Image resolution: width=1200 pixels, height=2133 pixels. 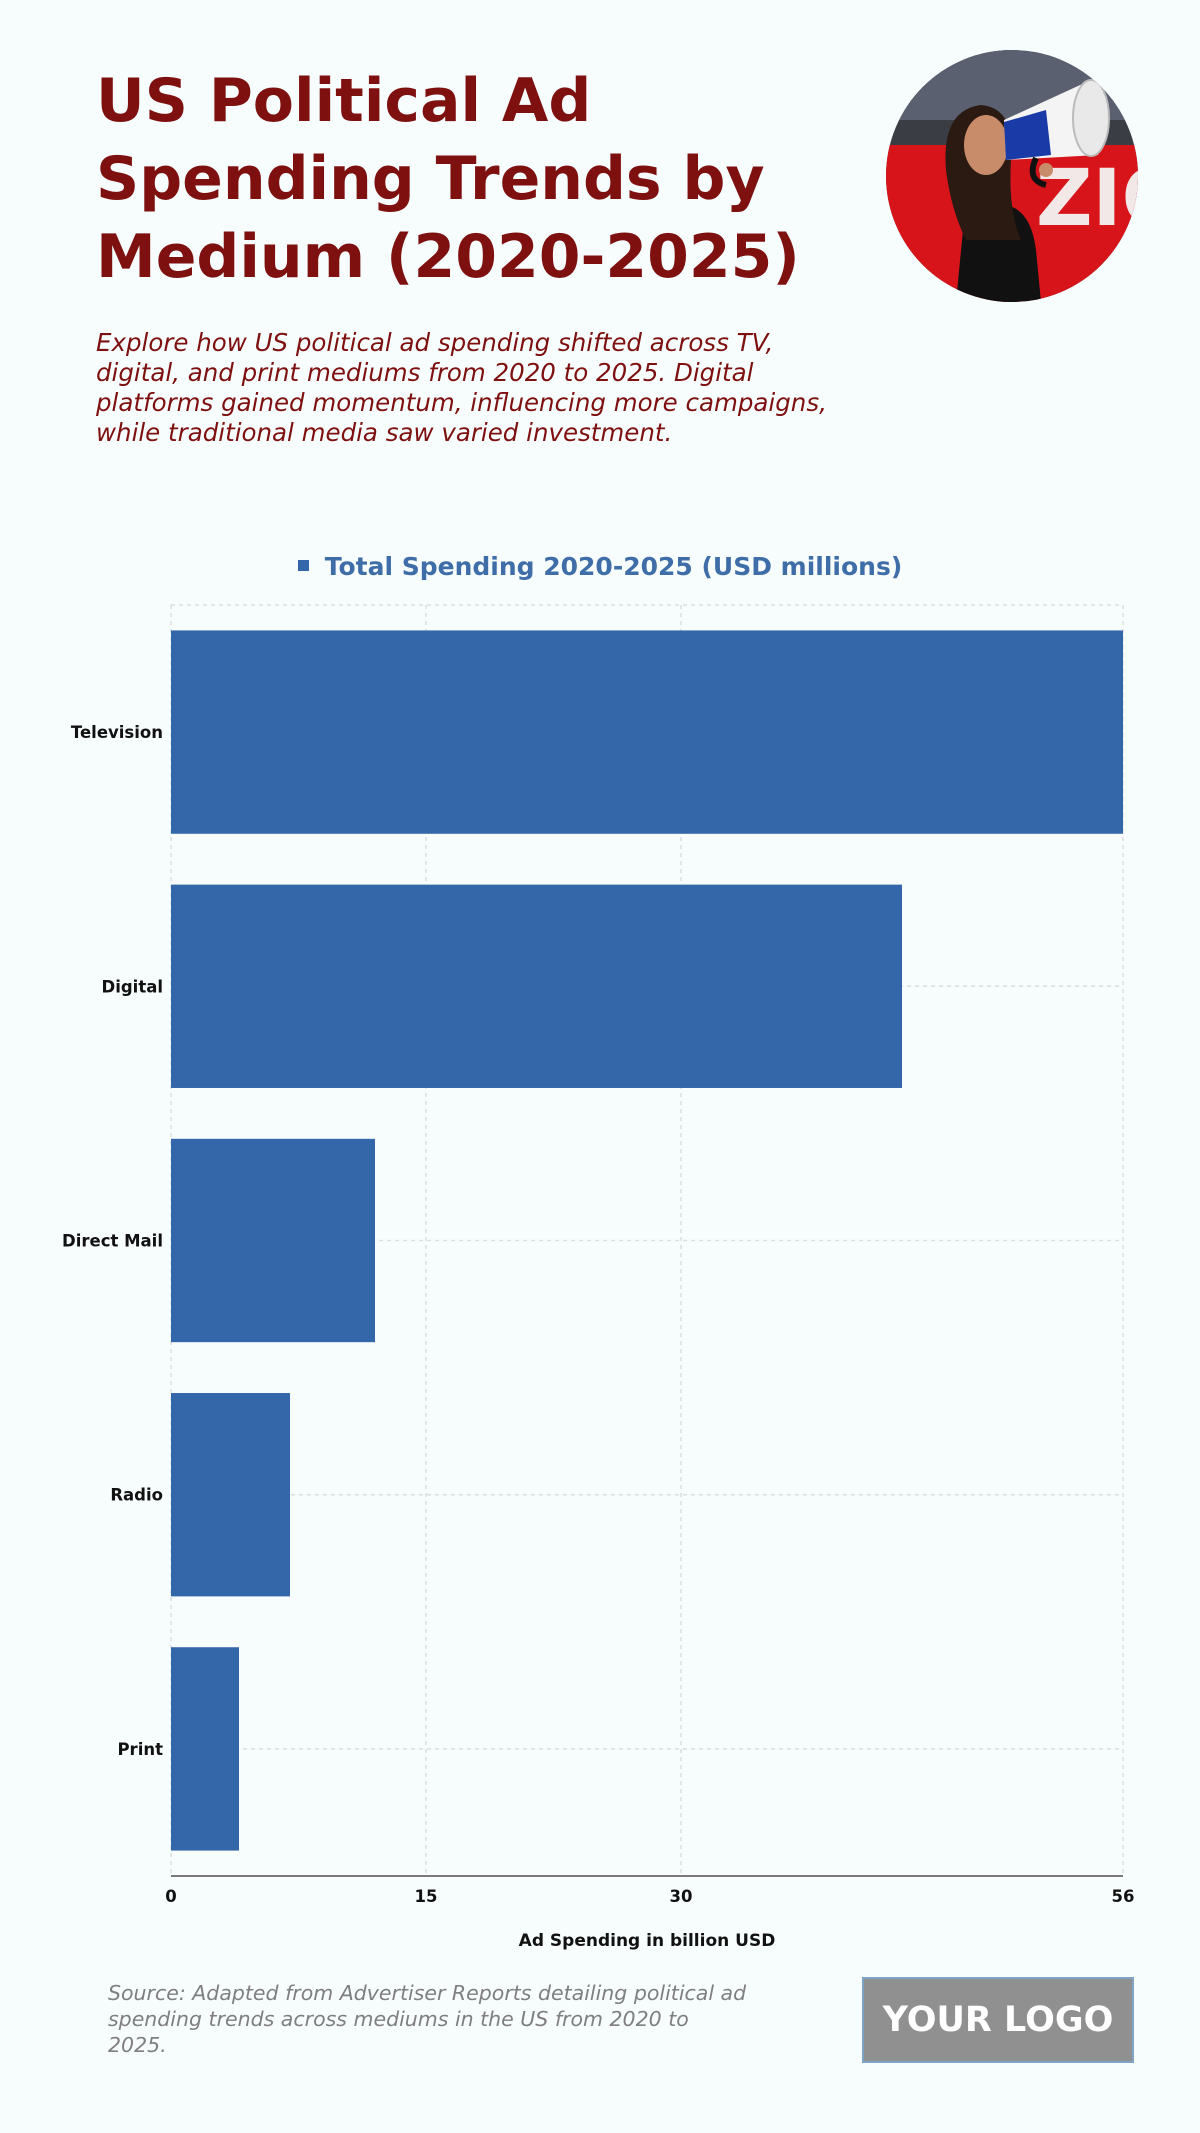 I want to click on chart-legend: Total Spending 2020-2025 (USD millions), so click(x=600, y=566).